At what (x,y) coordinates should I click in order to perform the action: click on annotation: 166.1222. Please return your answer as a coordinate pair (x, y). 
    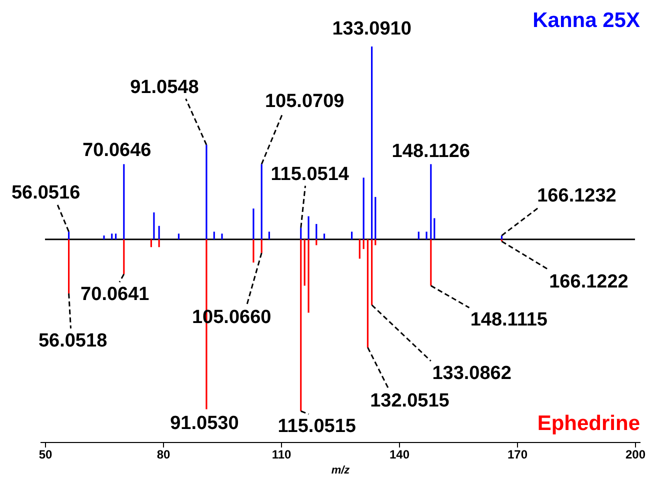
    Looking at the image, I should click on (588, 281).